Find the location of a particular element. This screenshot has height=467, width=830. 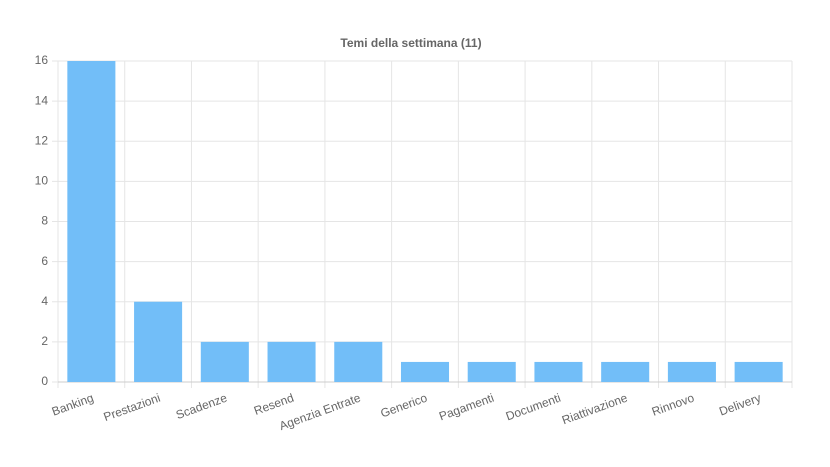

x-tick-label: Delivery is located at coordinates (740, 405).